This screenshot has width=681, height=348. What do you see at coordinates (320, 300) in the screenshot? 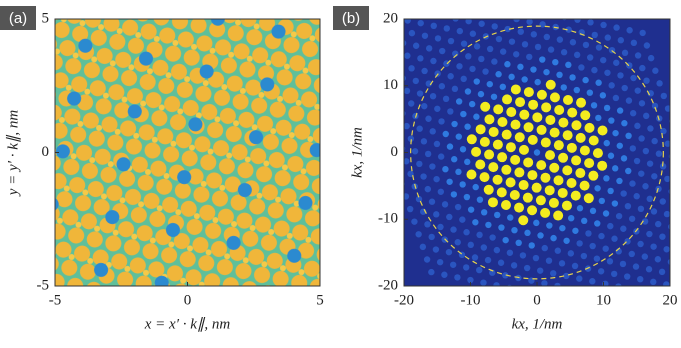
I see `x-tick-label: 5` at bounding box center [320, 300].